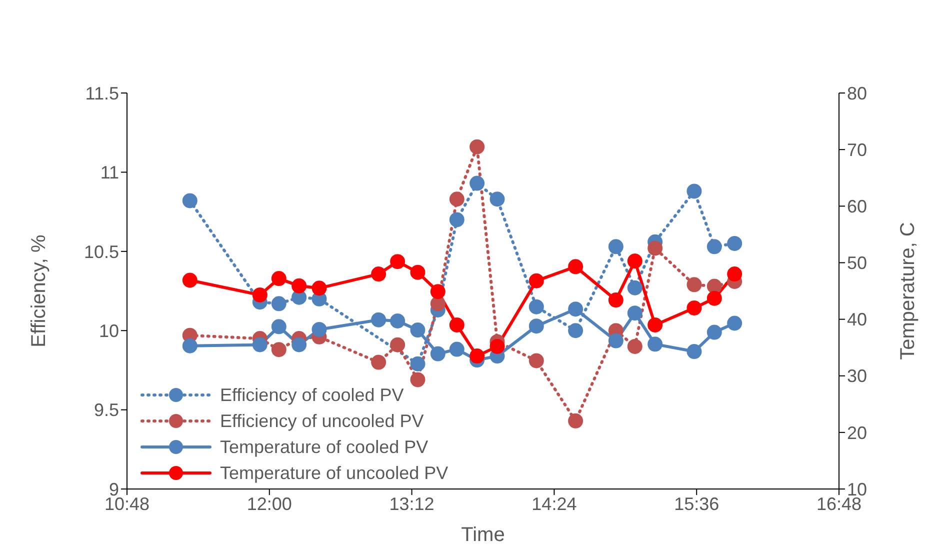 This screenshot has width=943, height=553. Describe the element at coordinates (324, 447) in the screenshot. I see `legend-label: Temperature of cooled PV` at that location.